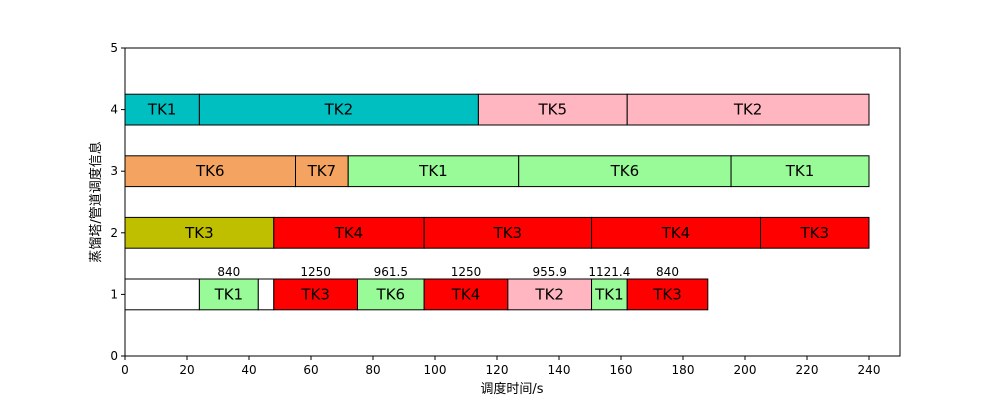  What do you see at coordinates (511, 389) in the screenshot?
I see `x-axis-title: 调度时间/s` at bounding box center [511, 389].